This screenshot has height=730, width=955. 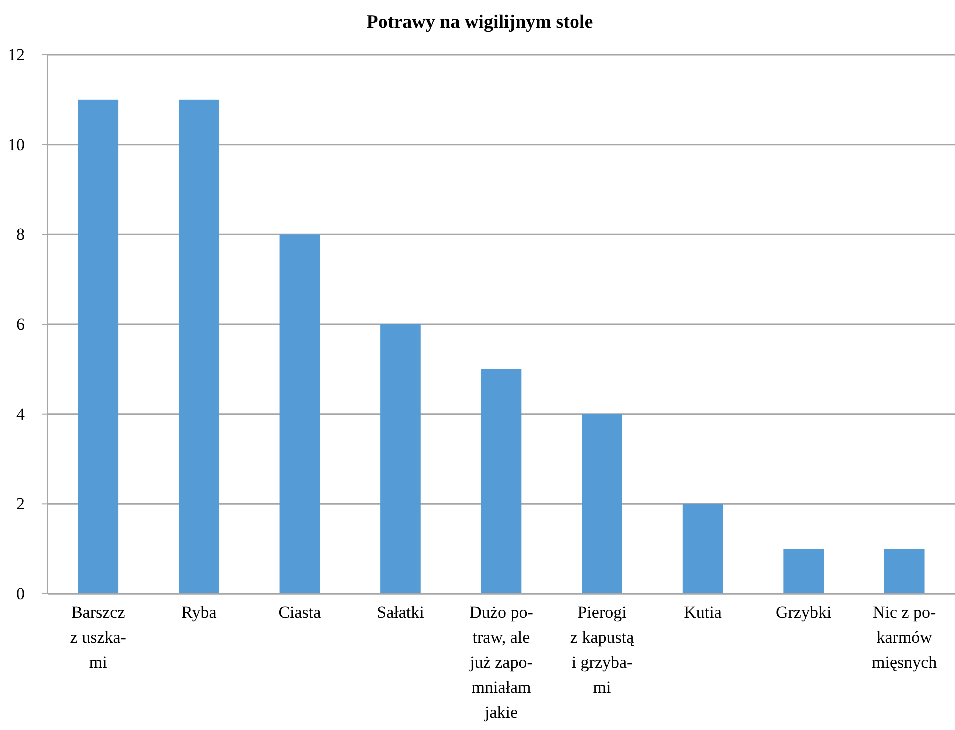 I want to click on x-tick-label: Grzybki, so click(x=804, y=612).